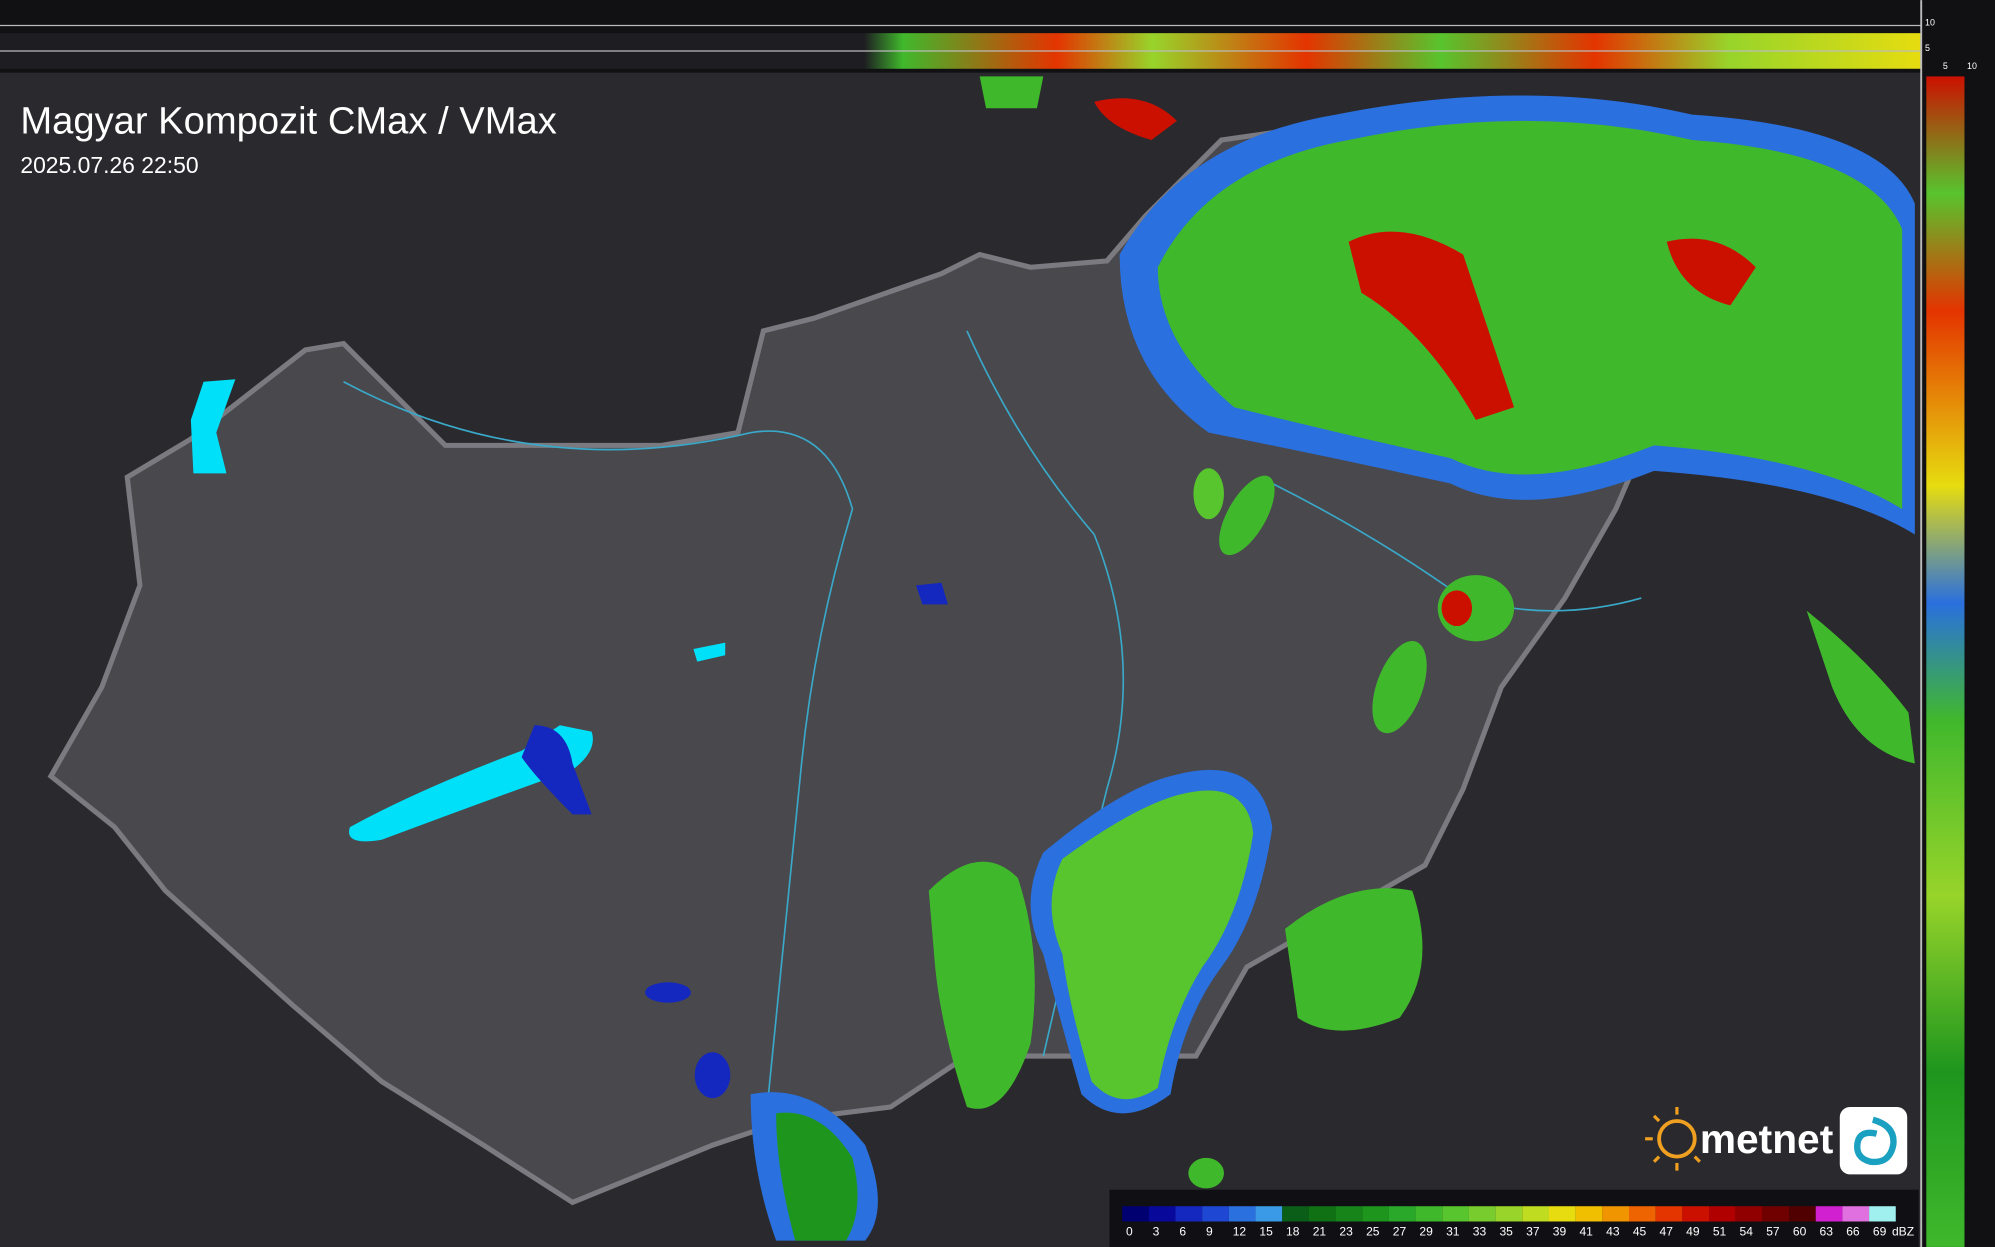 The height and width of the screenshot is (1247, 1995). What do you see at coordinates (1693, 1231) in the screenshot?
I see `legend-label: 49` at bounding box center [1693, 1231].